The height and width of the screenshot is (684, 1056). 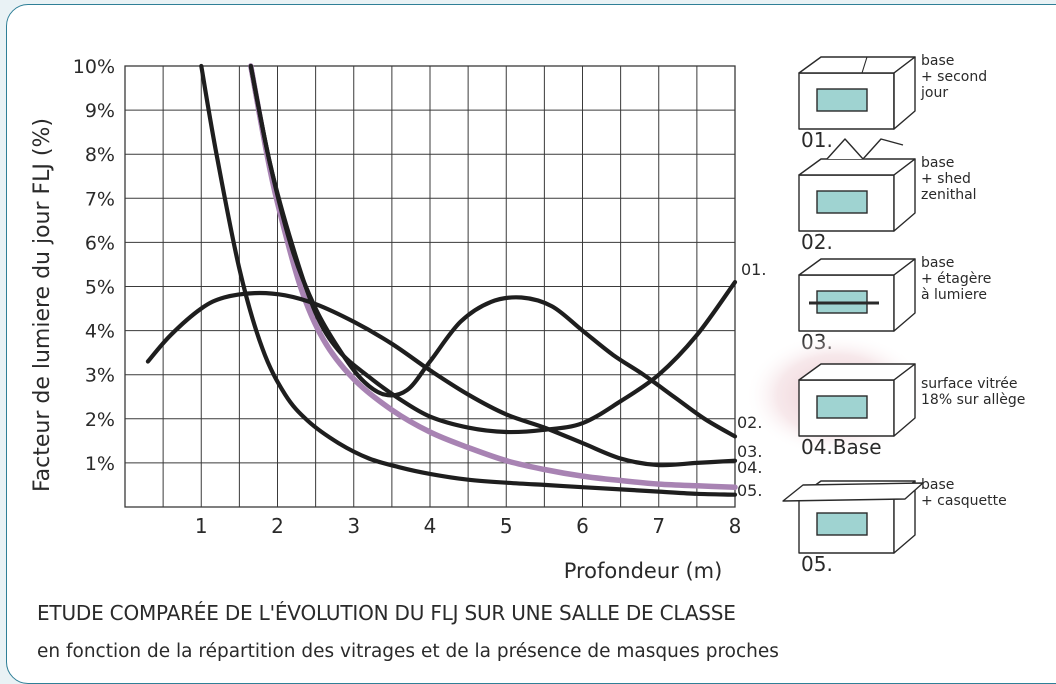 I want to click on second-glazing-mark, so click(x=864, y=65).